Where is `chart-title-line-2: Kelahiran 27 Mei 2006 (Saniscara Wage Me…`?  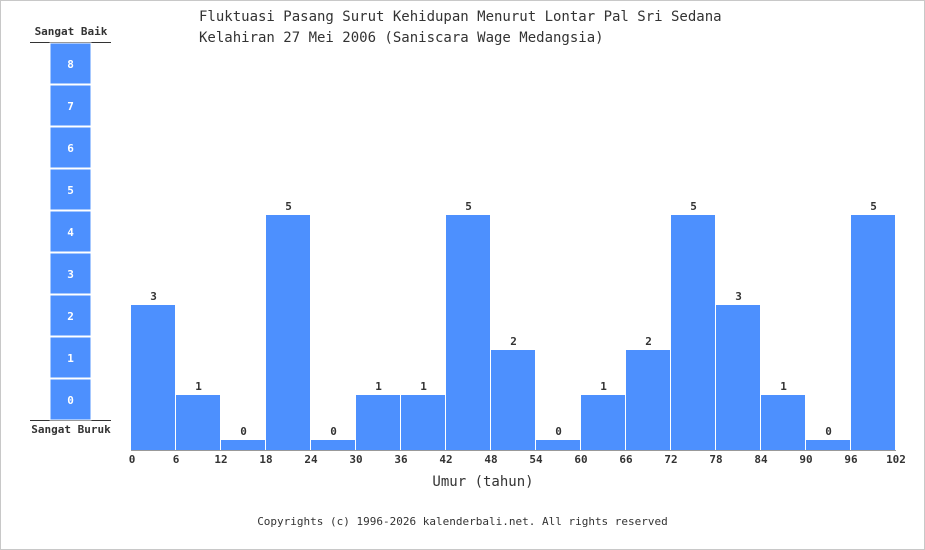
chart-title-line-2: Kelahiran 27 Mei 2006 (Saniscara Wage Me… is located at coordinates (401, 38).